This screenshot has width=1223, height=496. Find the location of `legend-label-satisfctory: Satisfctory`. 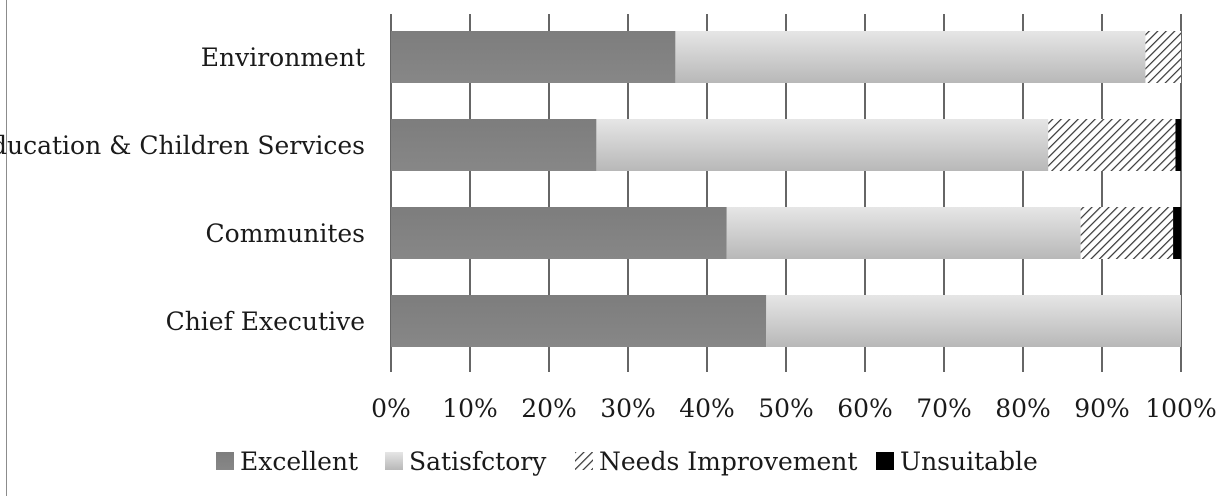

legend-label-satisfctory: Satisfctory is located at coordinates (478, 461).